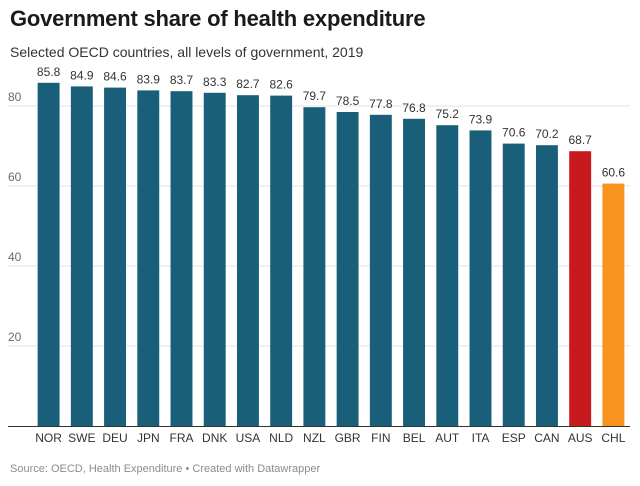 The height and width of the screenshot is (486, 640). What do you see at coordinates (315, 96) in the screenshot?
I see `value-label-nzl: 79.7` at bounding box center [315, 96].